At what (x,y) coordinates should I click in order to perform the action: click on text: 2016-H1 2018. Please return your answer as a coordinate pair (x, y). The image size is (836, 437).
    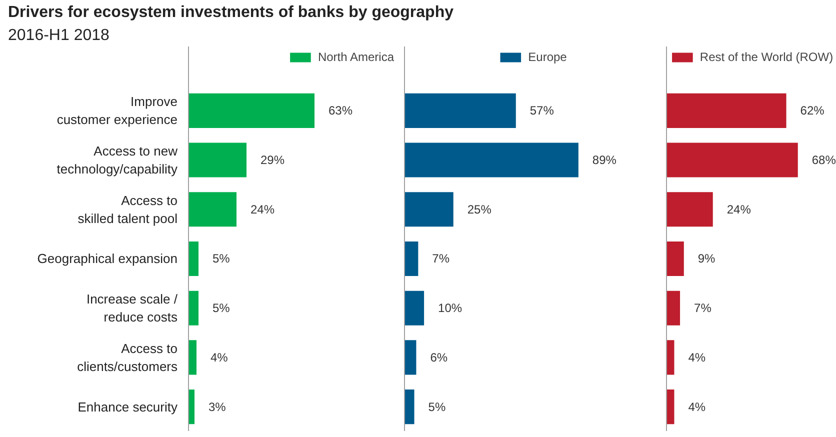
    Looking at the image, I should click on (59, 36).